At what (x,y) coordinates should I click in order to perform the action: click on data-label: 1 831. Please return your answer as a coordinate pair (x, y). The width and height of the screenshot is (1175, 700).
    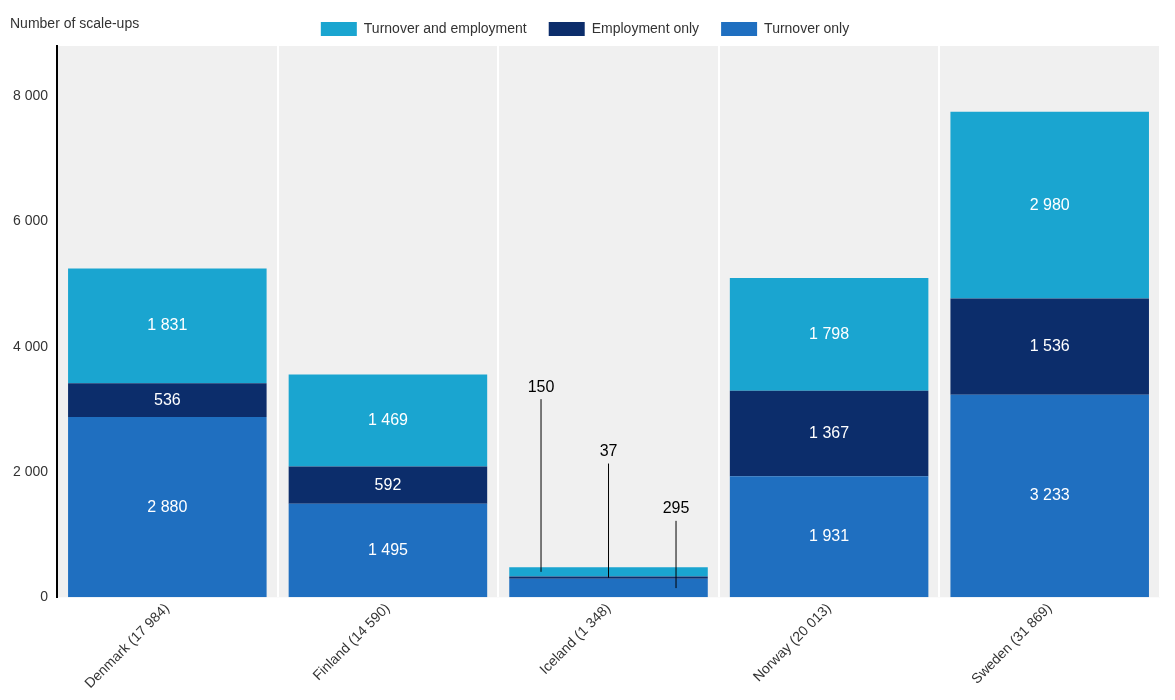
    Looking at the image, I should click on (167, 325).